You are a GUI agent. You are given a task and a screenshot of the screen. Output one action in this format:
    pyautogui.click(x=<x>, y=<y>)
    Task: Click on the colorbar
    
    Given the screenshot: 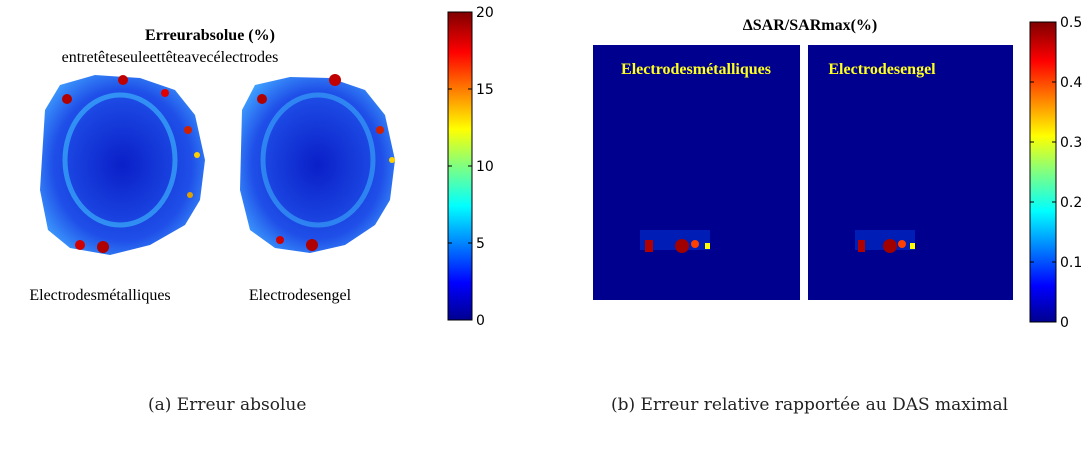 What is the action you would take?
    pyautogui.click(x=1043, y=172)
    